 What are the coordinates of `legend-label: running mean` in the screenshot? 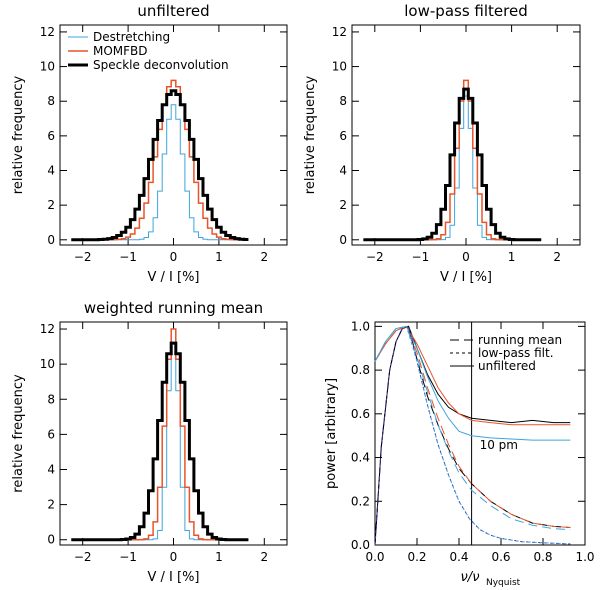 It's located at (520, 340).